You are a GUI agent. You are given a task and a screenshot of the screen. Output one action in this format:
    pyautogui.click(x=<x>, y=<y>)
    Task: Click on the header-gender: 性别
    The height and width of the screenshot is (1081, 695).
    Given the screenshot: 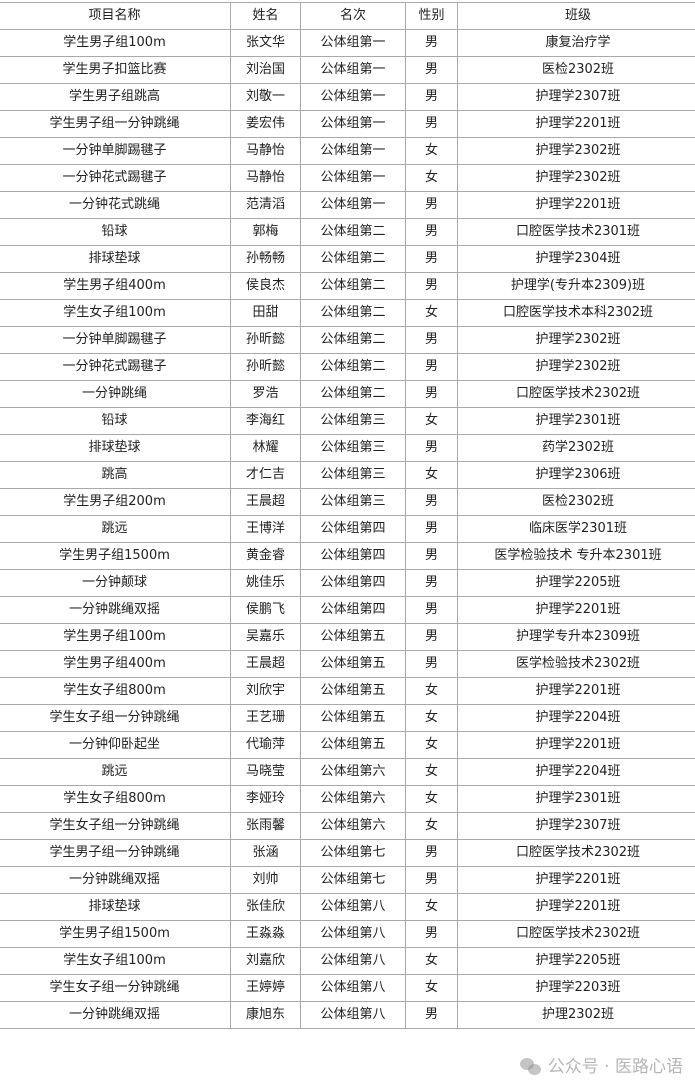 What is the action you would take?
    pyautogui.click(x=431, y=16)
    